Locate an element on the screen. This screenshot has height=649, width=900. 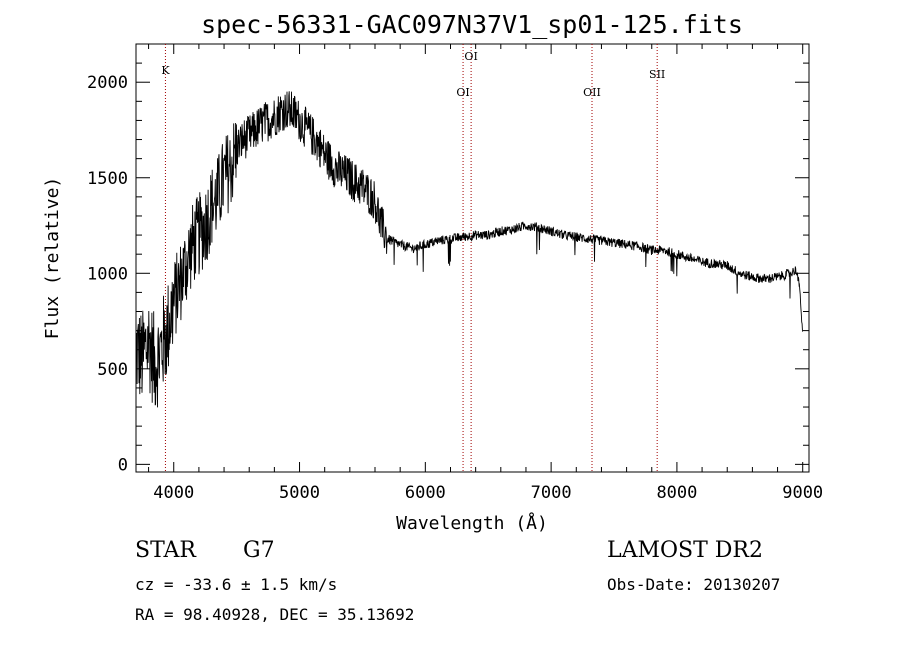
x-axis-label: Wavelength (Å) is located at coordinates (472, 523).